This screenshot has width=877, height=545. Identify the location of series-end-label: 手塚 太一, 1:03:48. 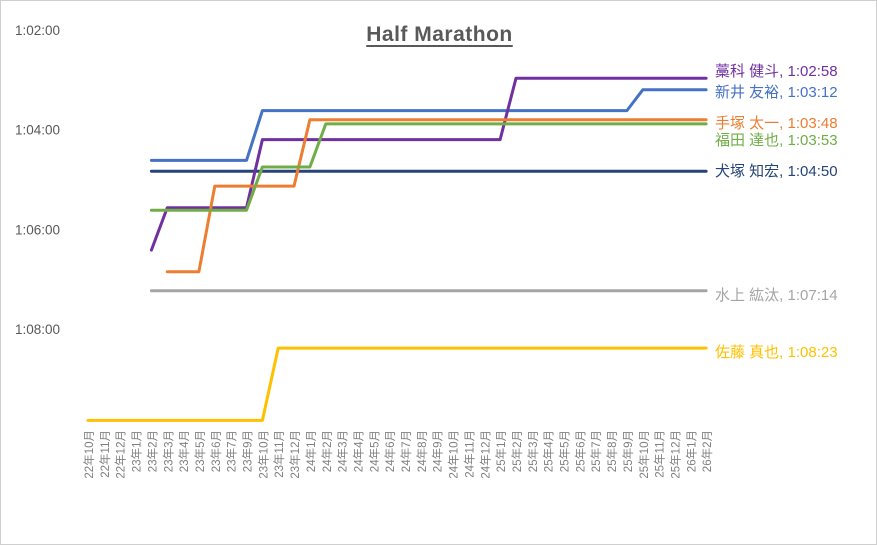
(776, 123).